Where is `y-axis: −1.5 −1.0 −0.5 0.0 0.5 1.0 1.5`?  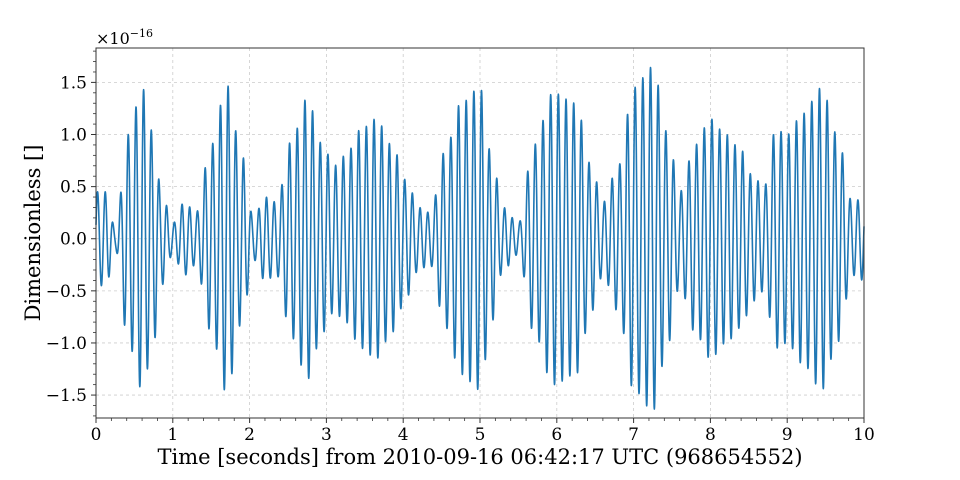 y-axis: −1.5 −1.0 −0.5 0.0 0.5 1.0 1.5 is located at coordinates (71, 233).